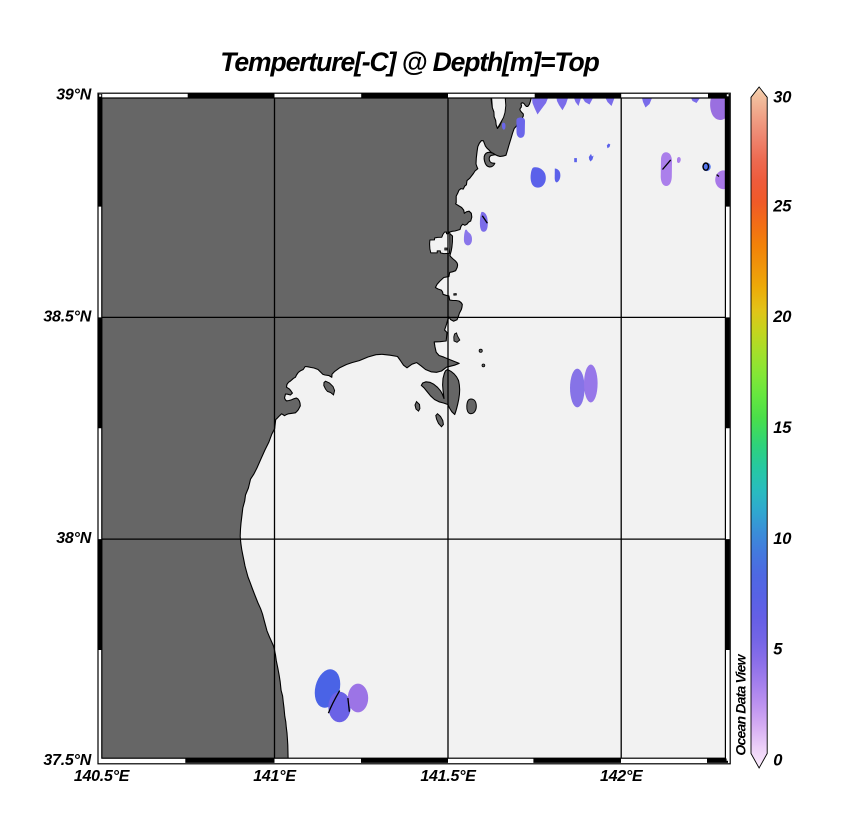  I want to click on svg-text: Temperture[-C] @ Depth[m]=Top, so click(409, 62).